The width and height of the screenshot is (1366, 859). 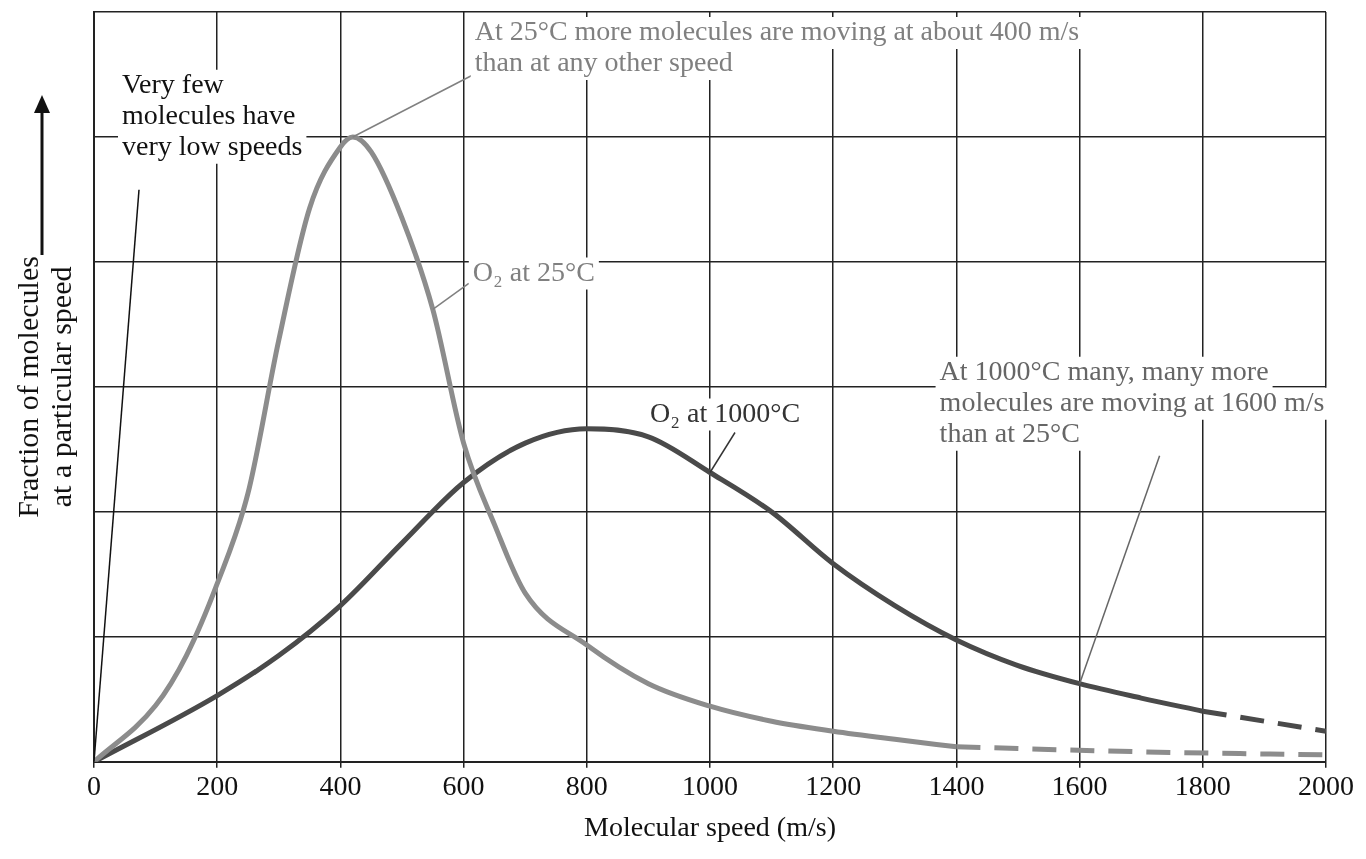 I want to click on x-tick-label: 1600, so click(x=1079, y=785).